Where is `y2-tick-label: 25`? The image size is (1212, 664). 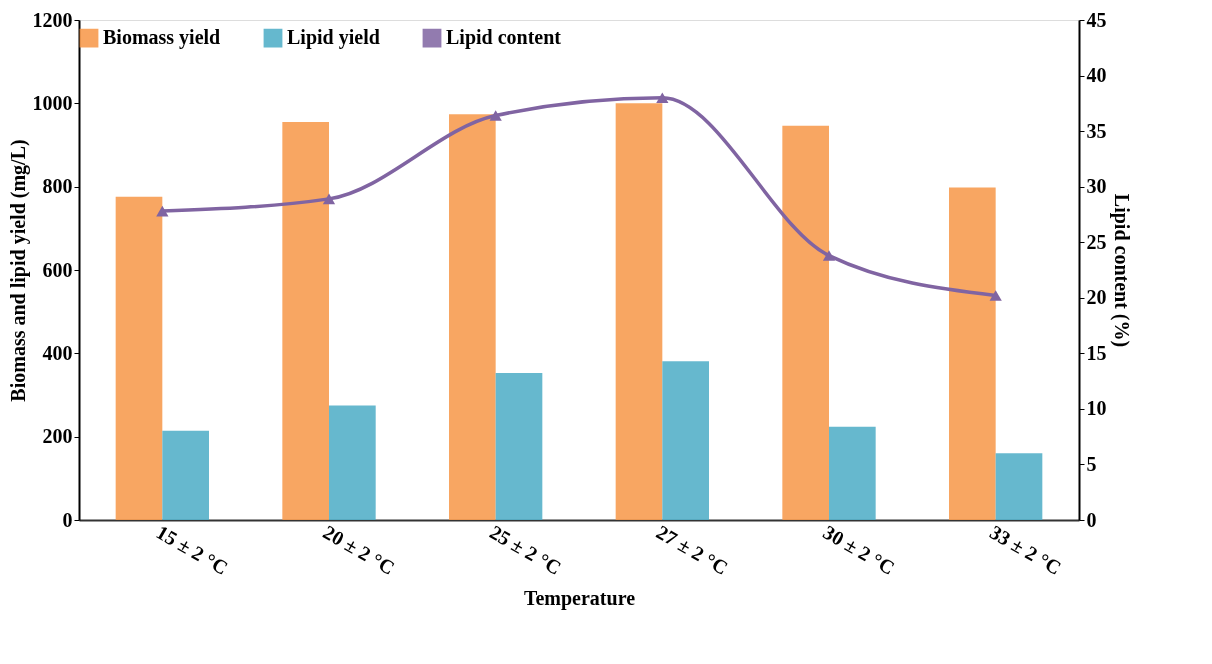 y2-tick-label: 25 is located at coordinates (1096, 241).